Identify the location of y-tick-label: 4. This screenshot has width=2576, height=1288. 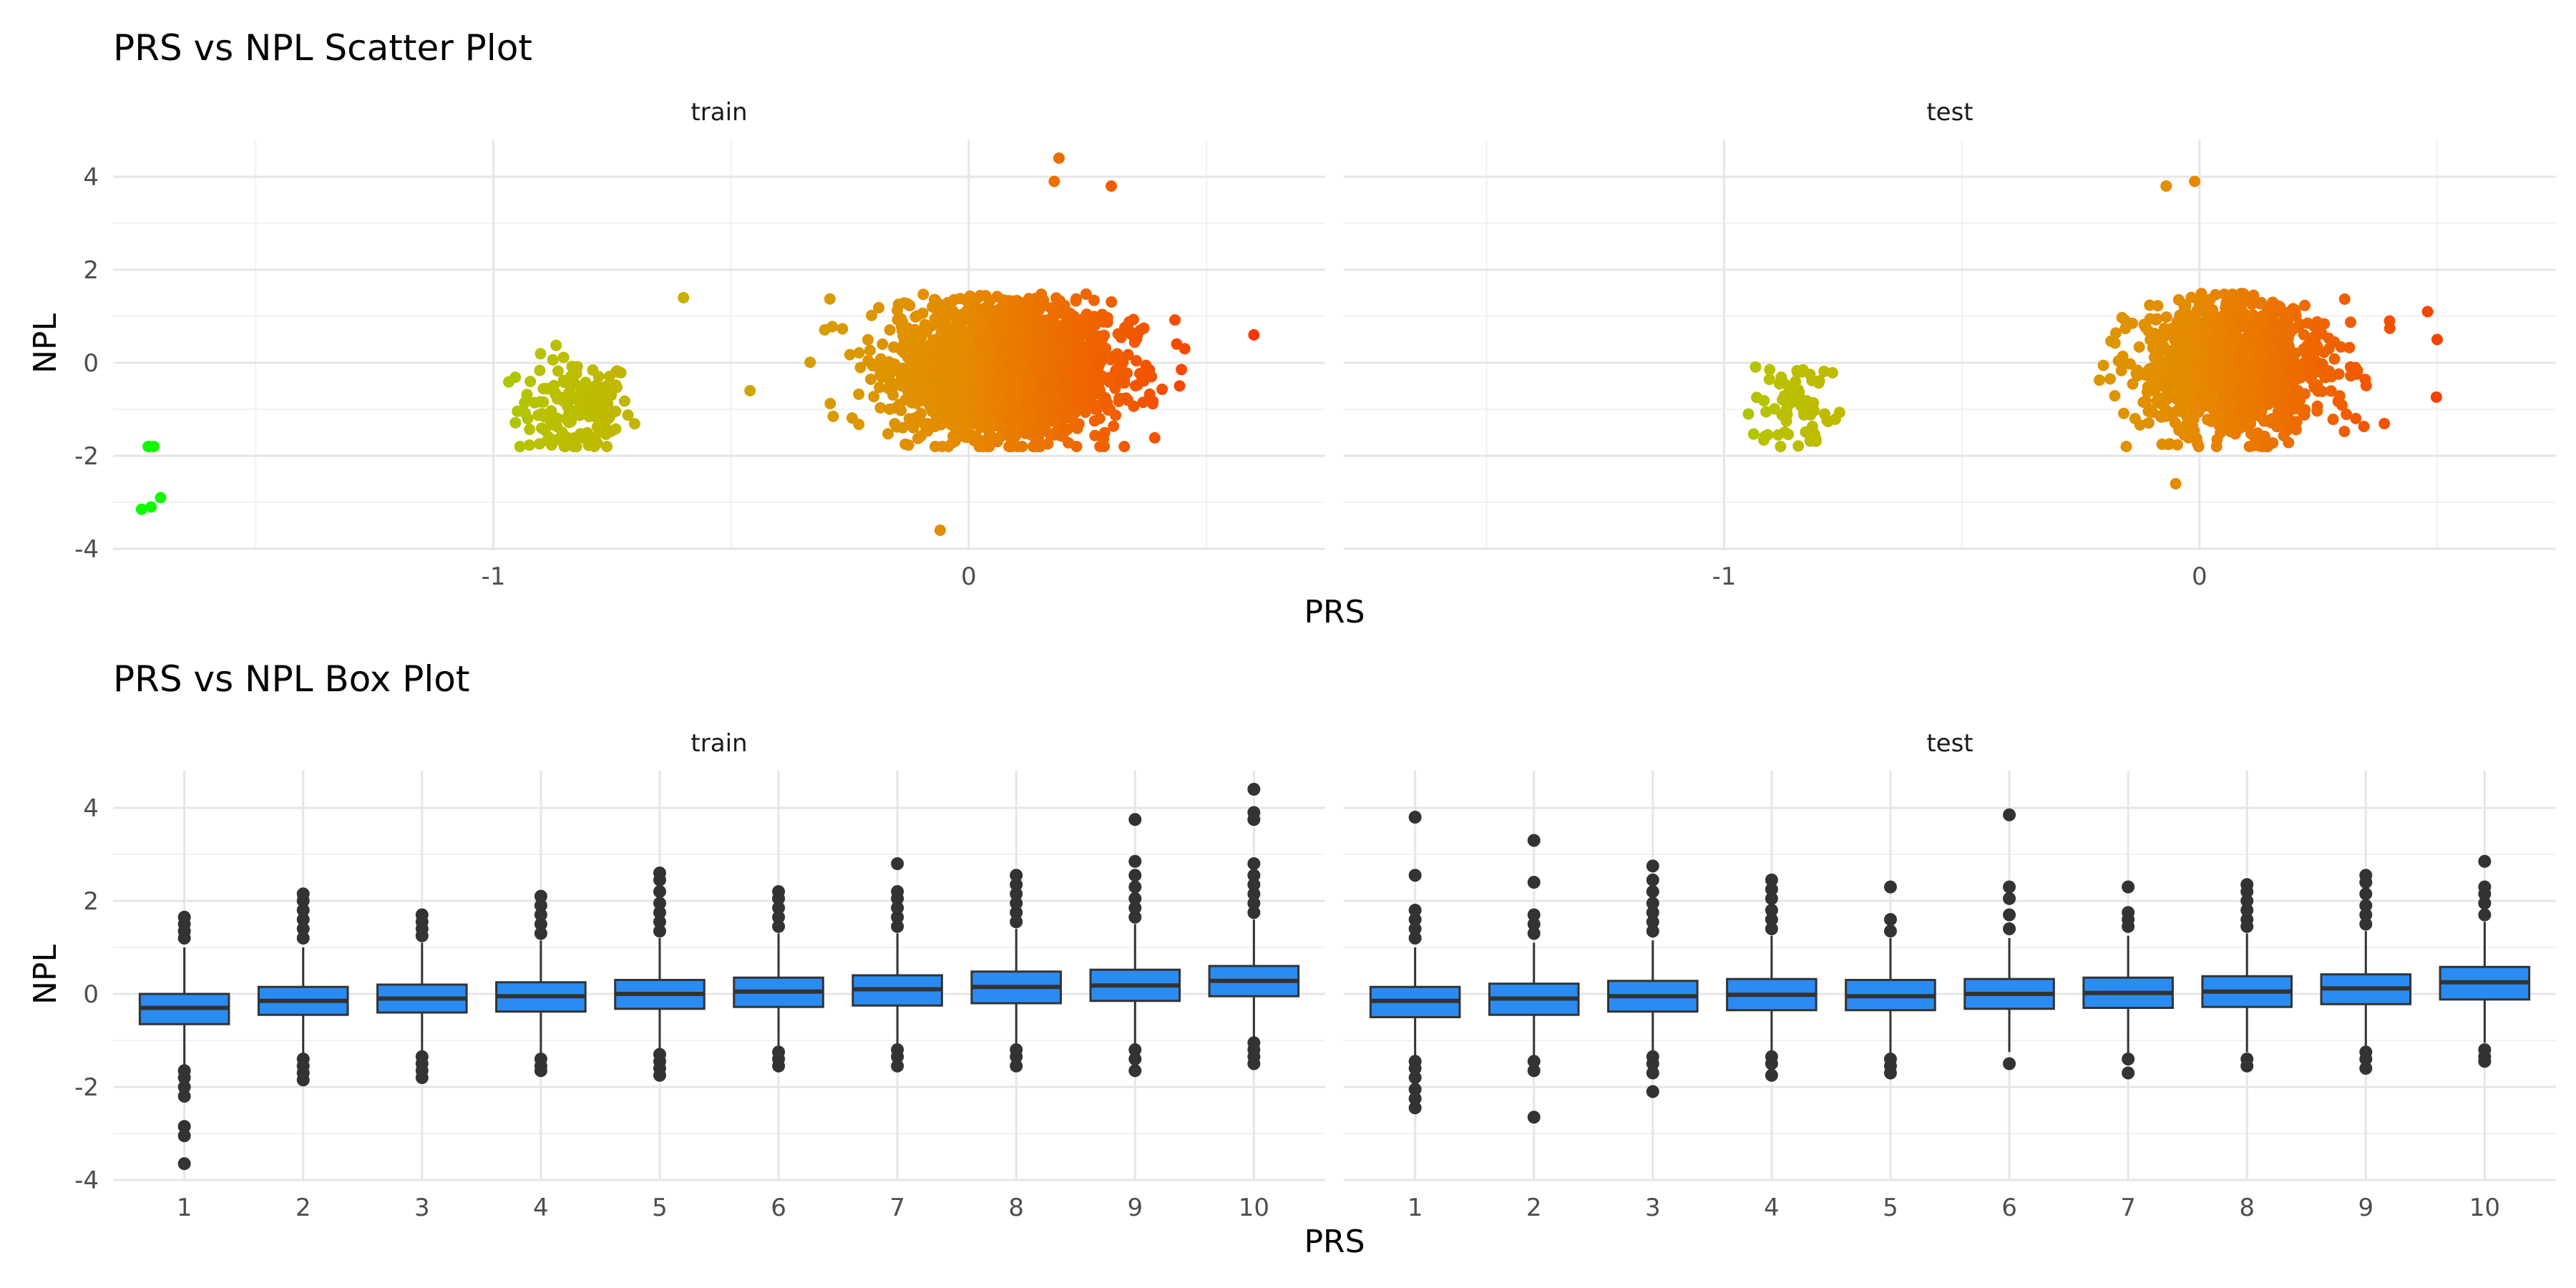
(91, 808).